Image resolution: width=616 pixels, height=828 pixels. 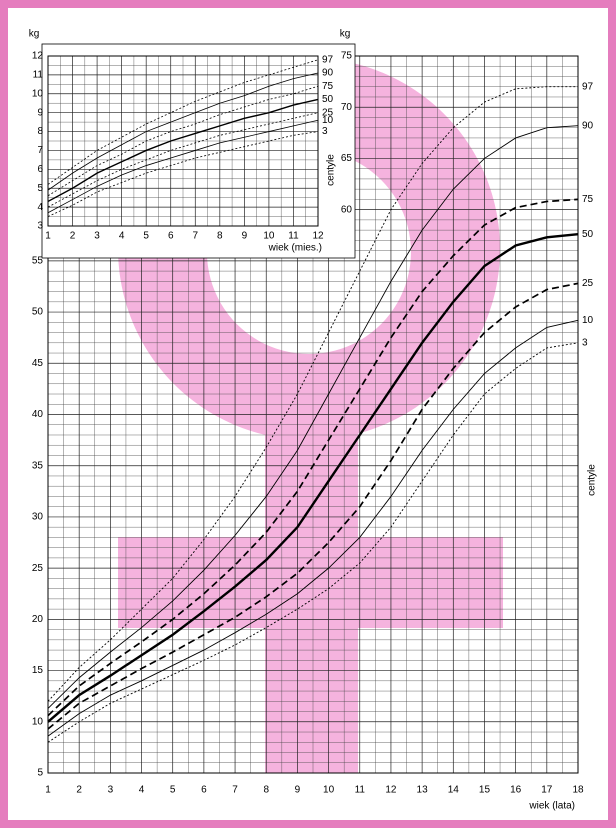 What do you see at coordinates (38, 312) in the screenshot?
I see `y-tick-label: 50` at bounding box center [38, 312].